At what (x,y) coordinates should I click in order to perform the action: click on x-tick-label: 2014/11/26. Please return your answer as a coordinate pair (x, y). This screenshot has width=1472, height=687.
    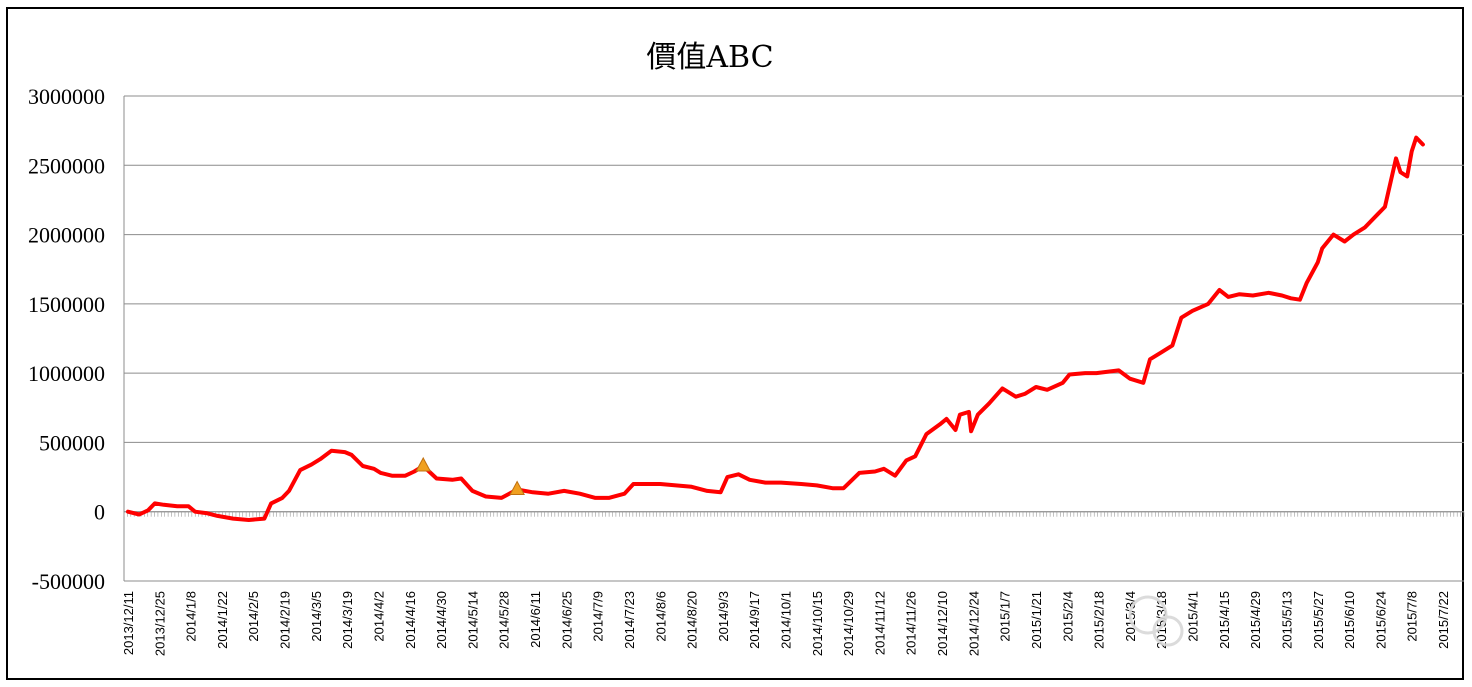
    Looking at the image, I should click on (911, 623).